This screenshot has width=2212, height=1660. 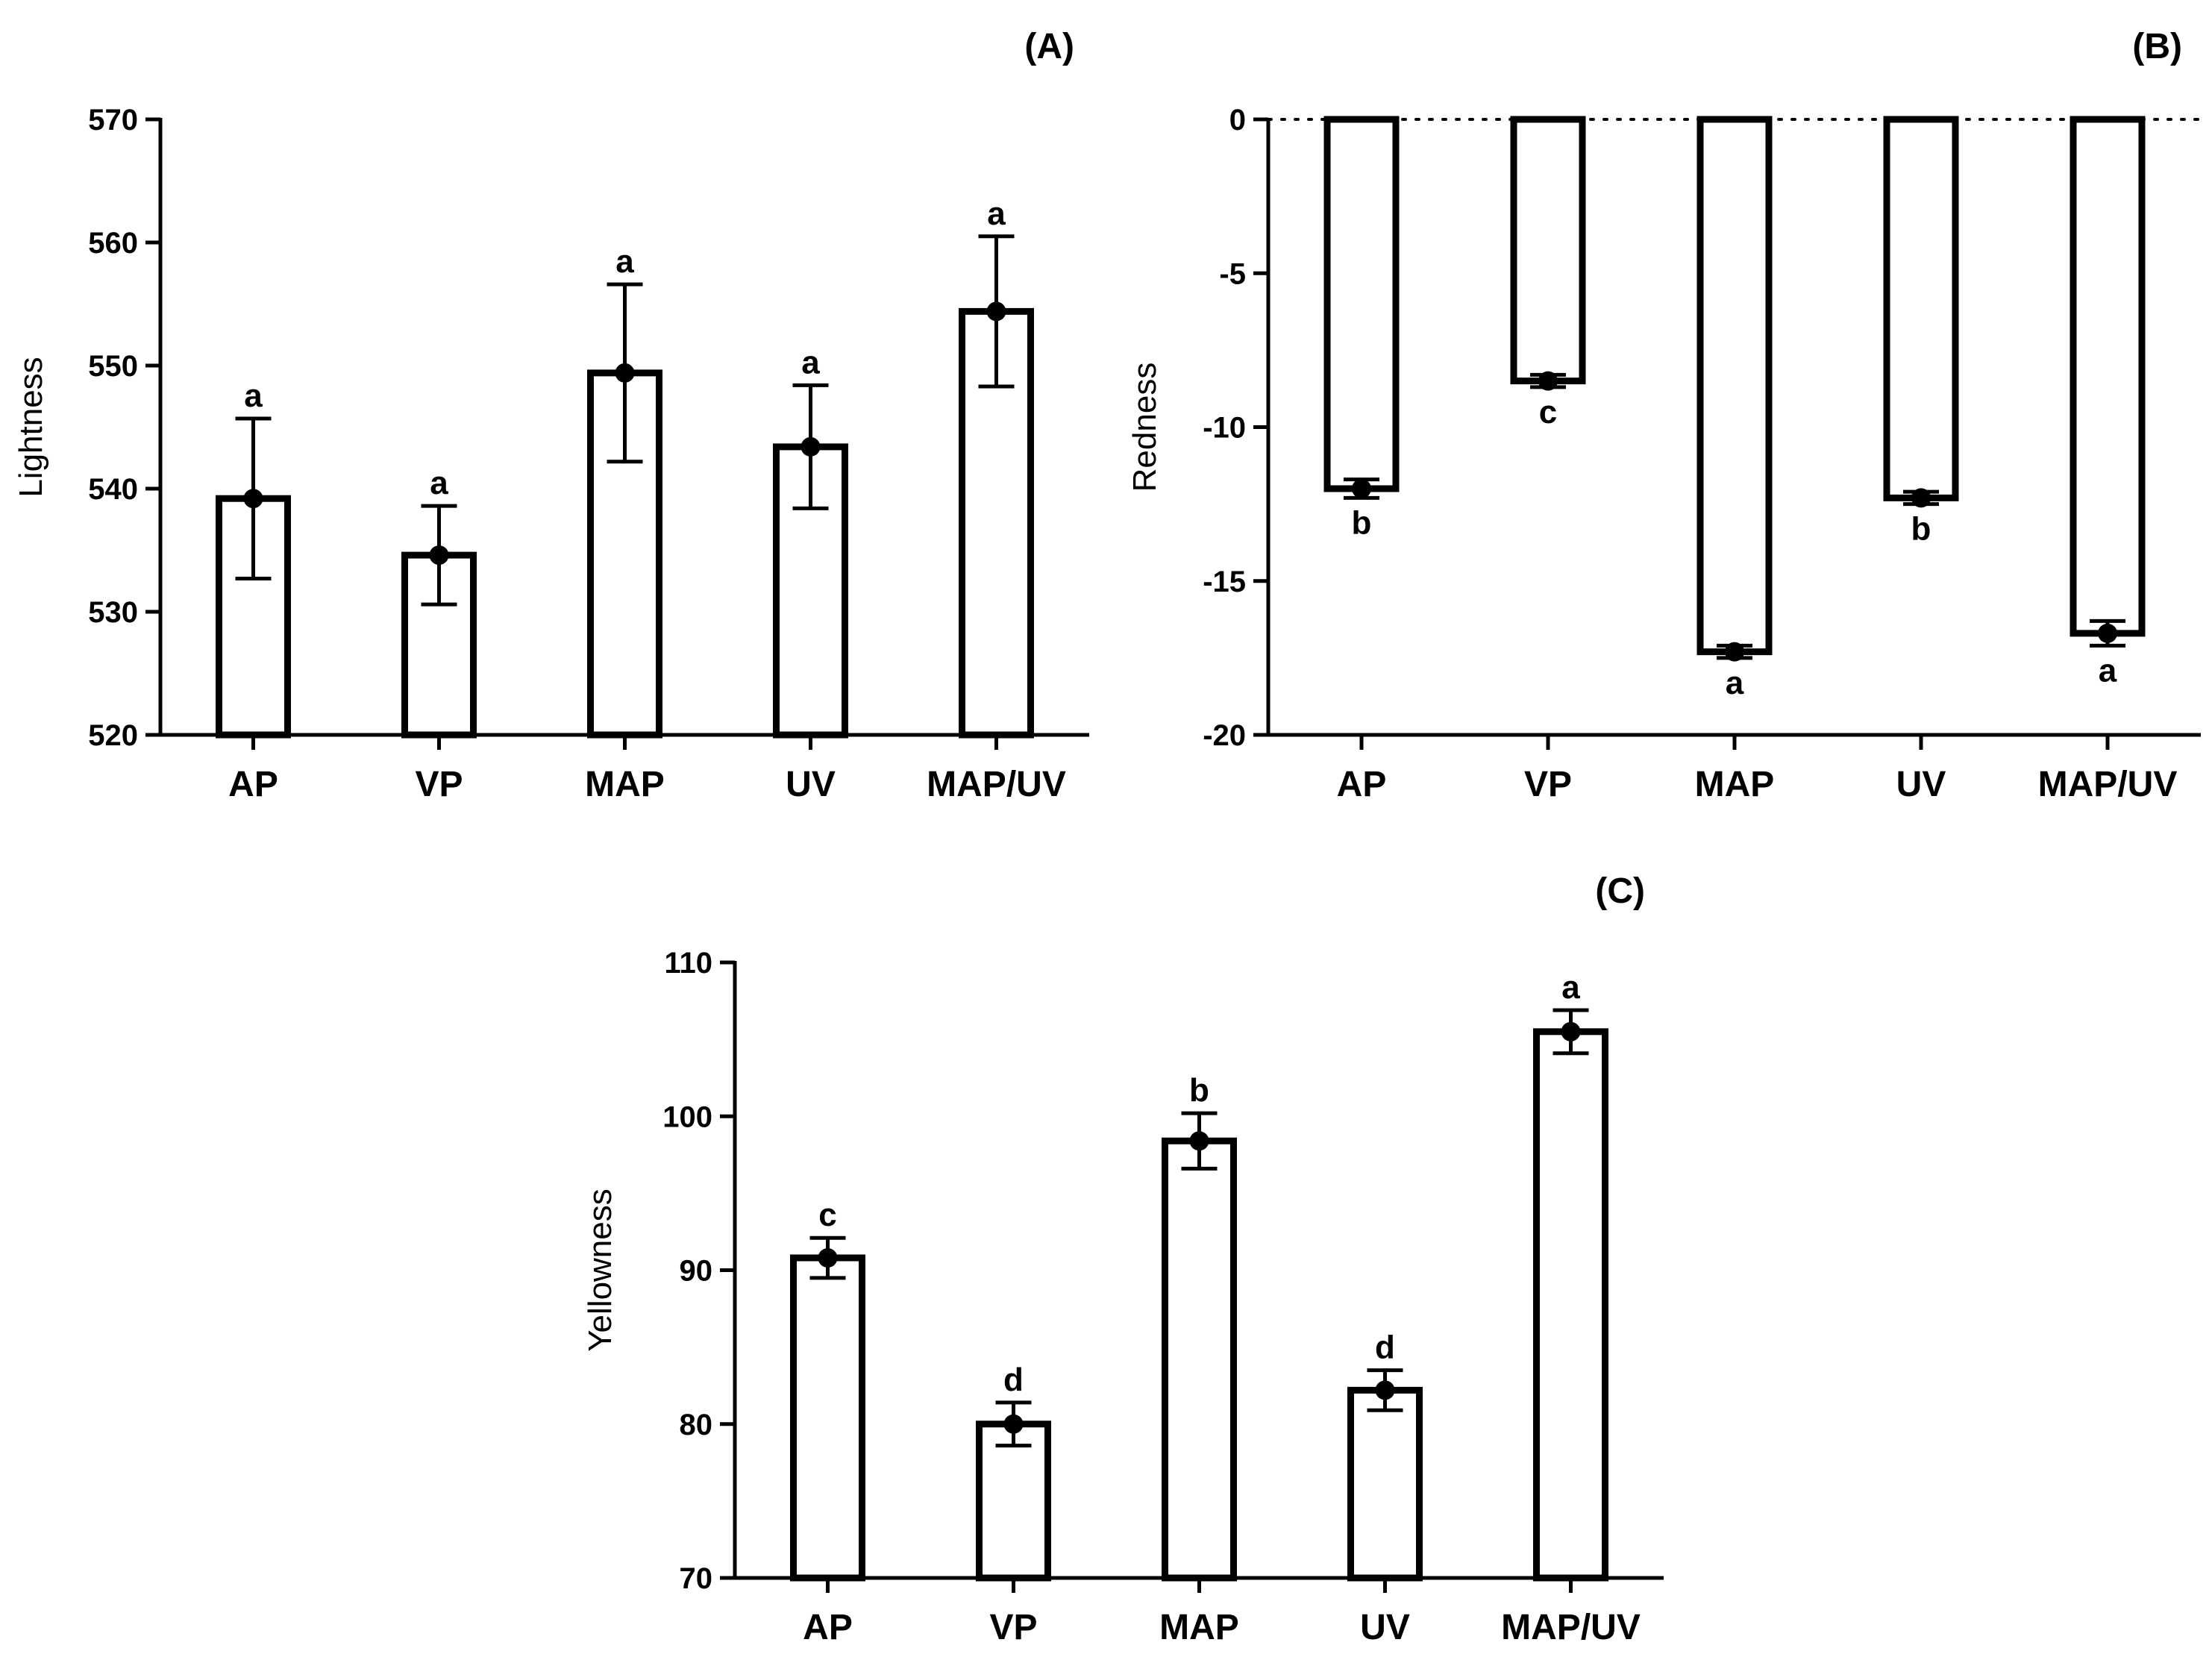 What do you see at coordinates (1224, 428) in the screenshot?
I see `y-tick-label: -10` at bounding box center [1224, 428].